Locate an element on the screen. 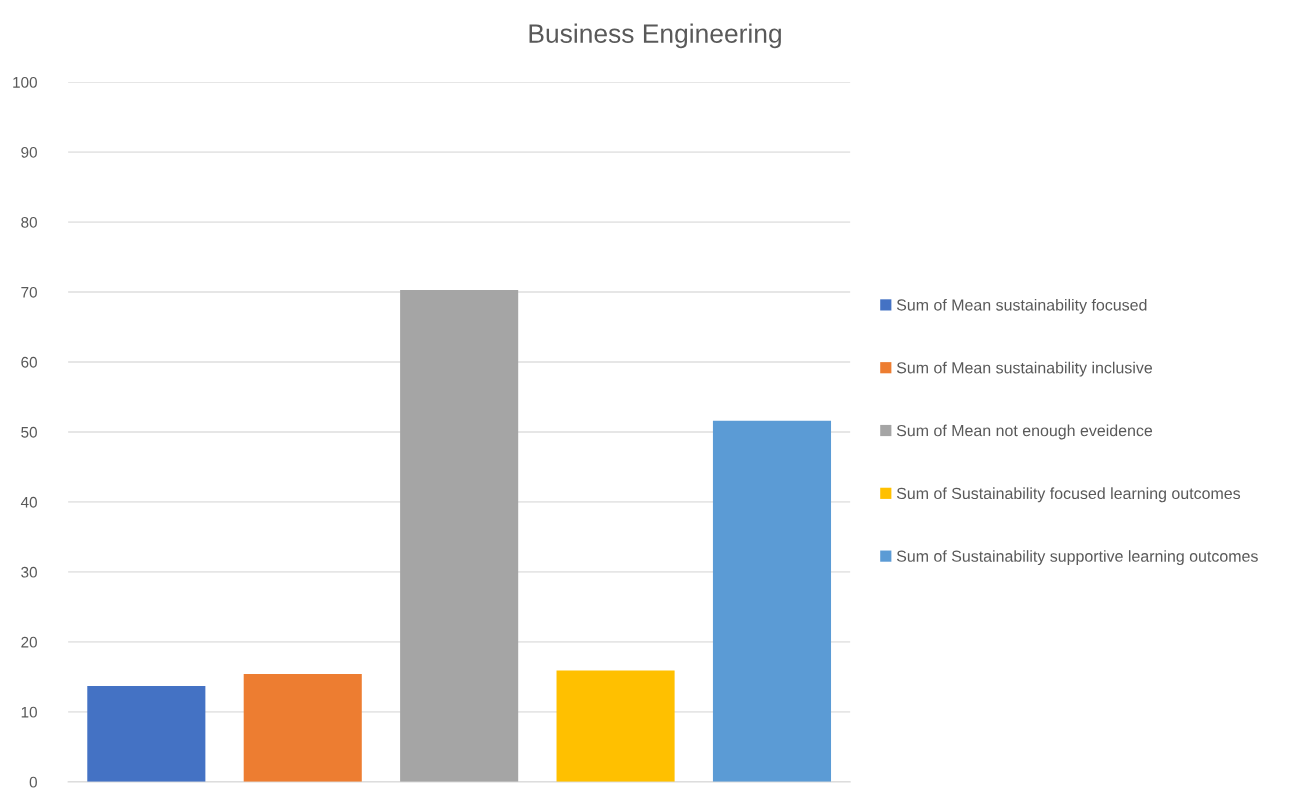 Image resolution: width=1310 pixels, height=797 pixels. legend-label: Sum of Mean sustainability inclusive is located at coordinates (1024, 369).